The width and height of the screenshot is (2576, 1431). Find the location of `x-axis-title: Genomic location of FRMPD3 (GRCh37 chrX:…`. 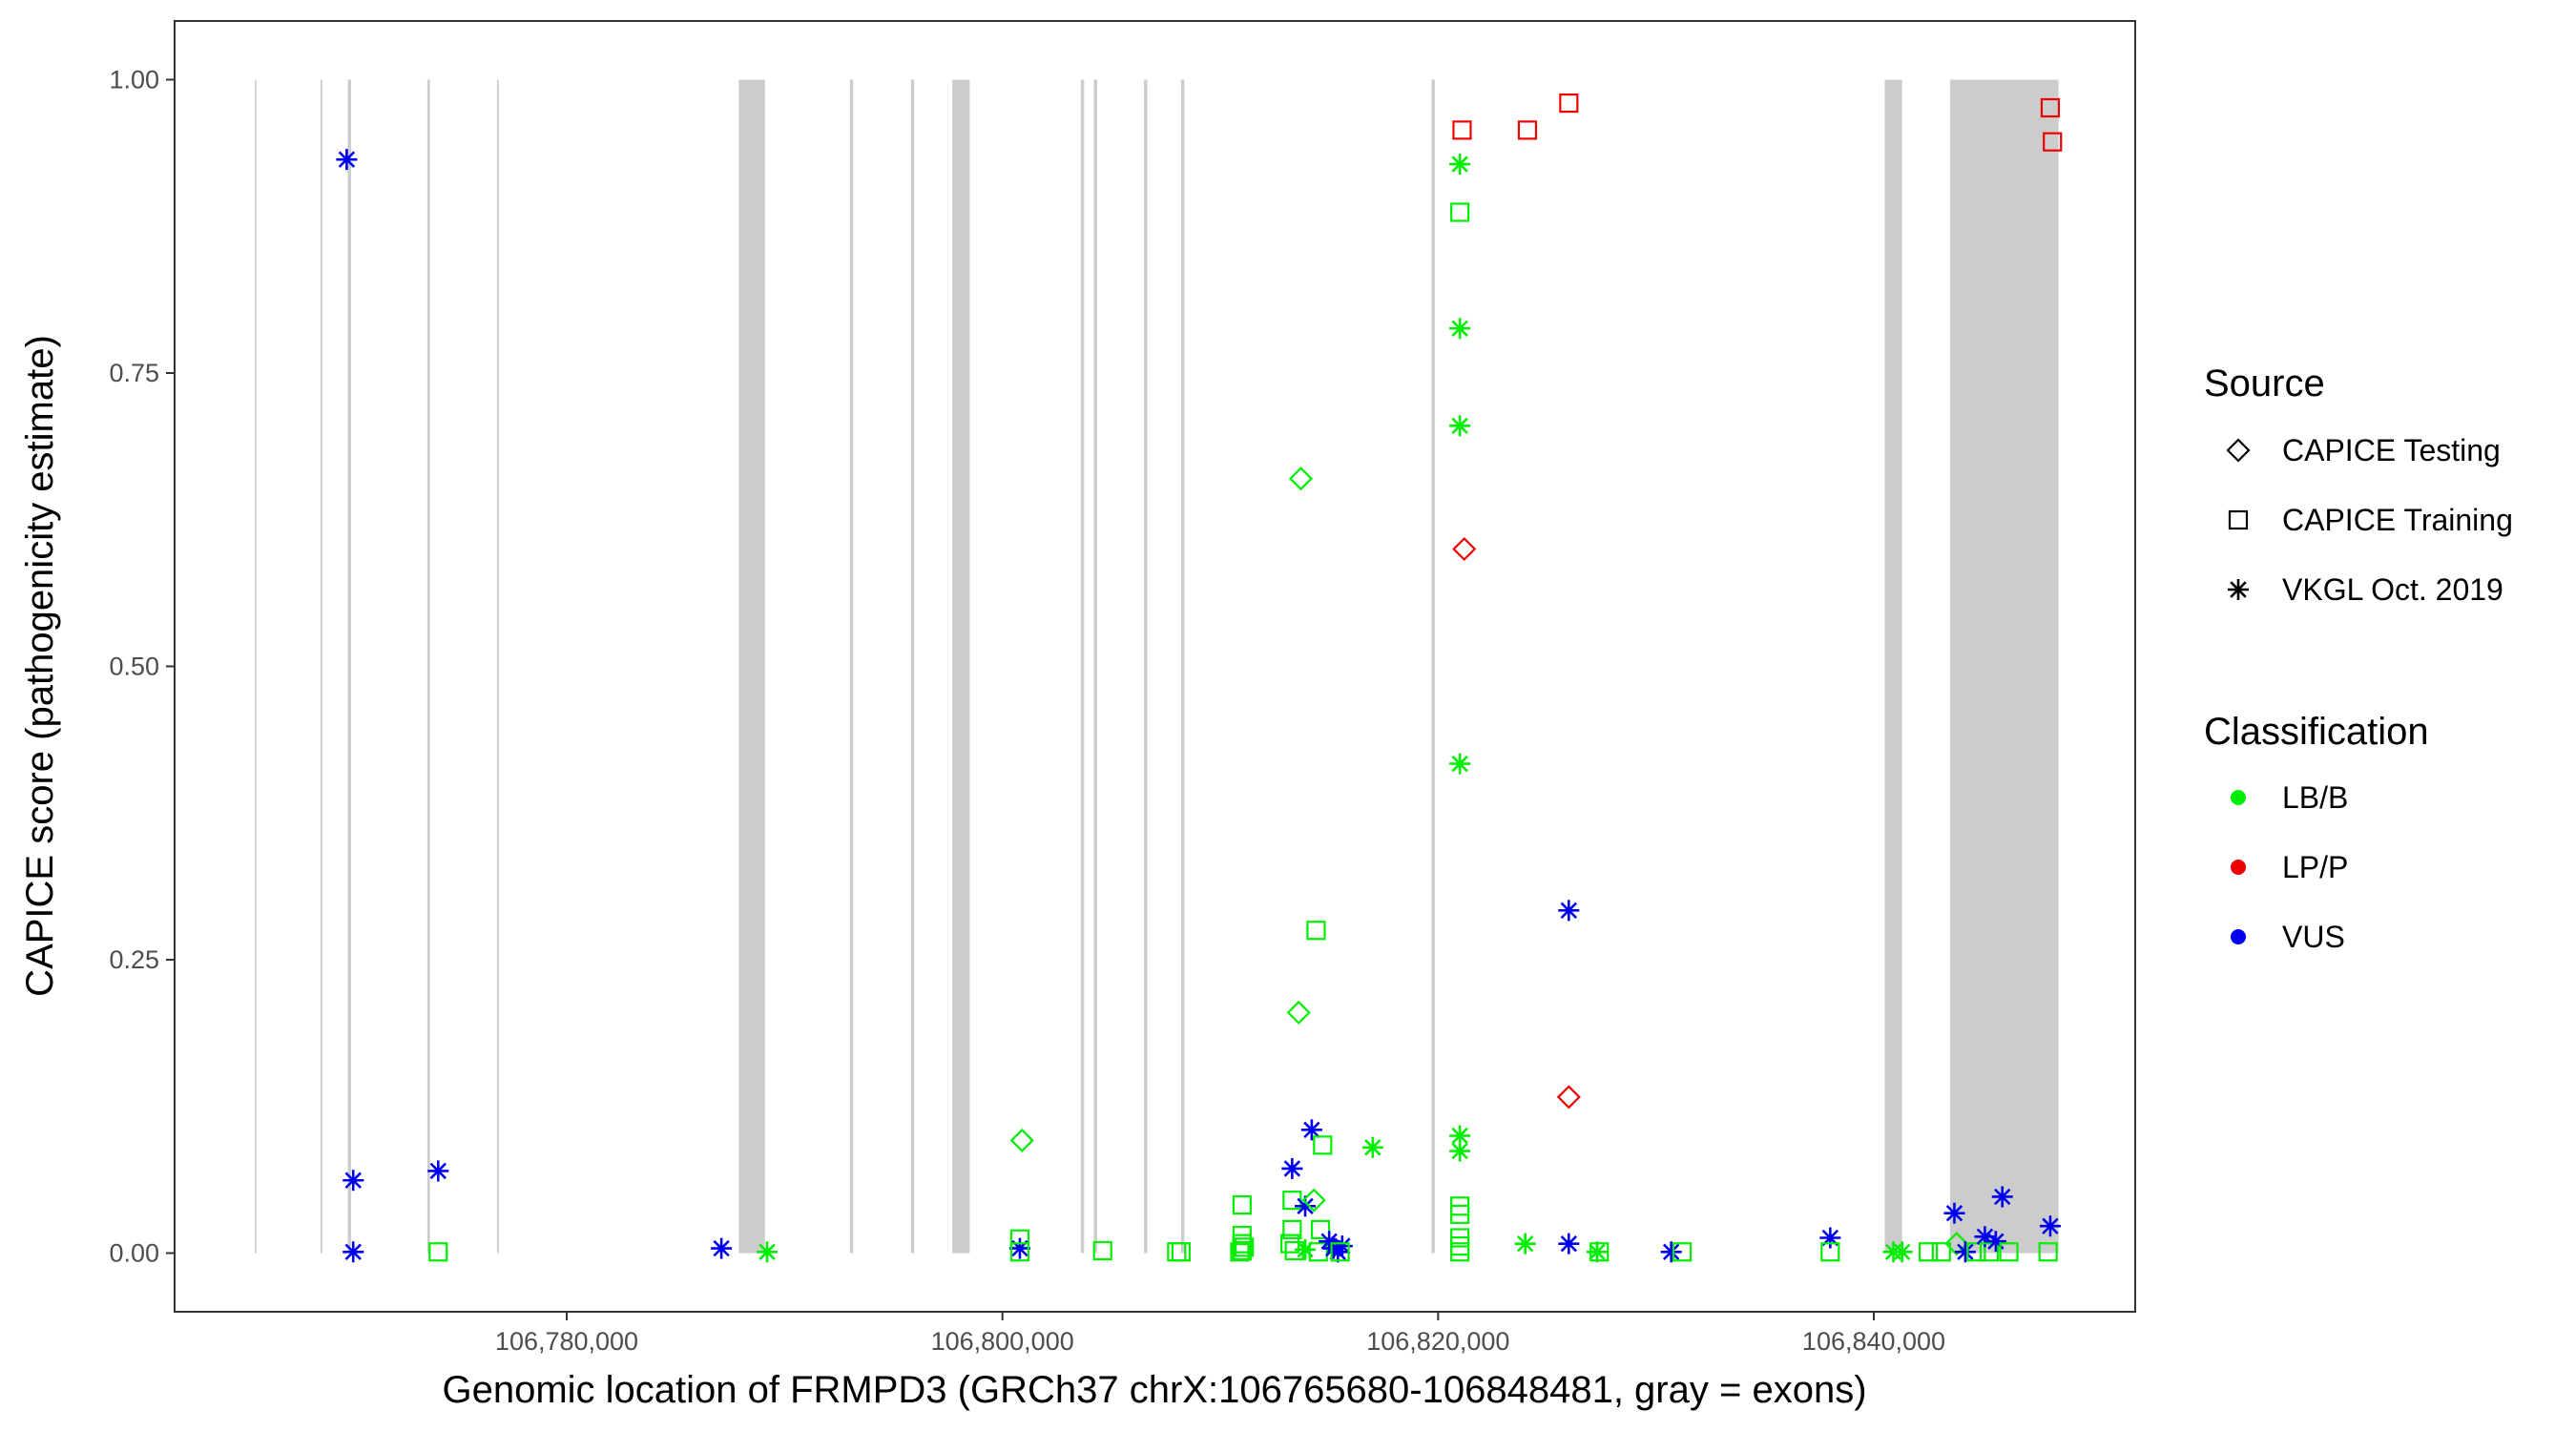

x-axis-title: Genomic location of FRMPD3 (GRCh37 chrX:… is located at coordinates (1154, 1390).